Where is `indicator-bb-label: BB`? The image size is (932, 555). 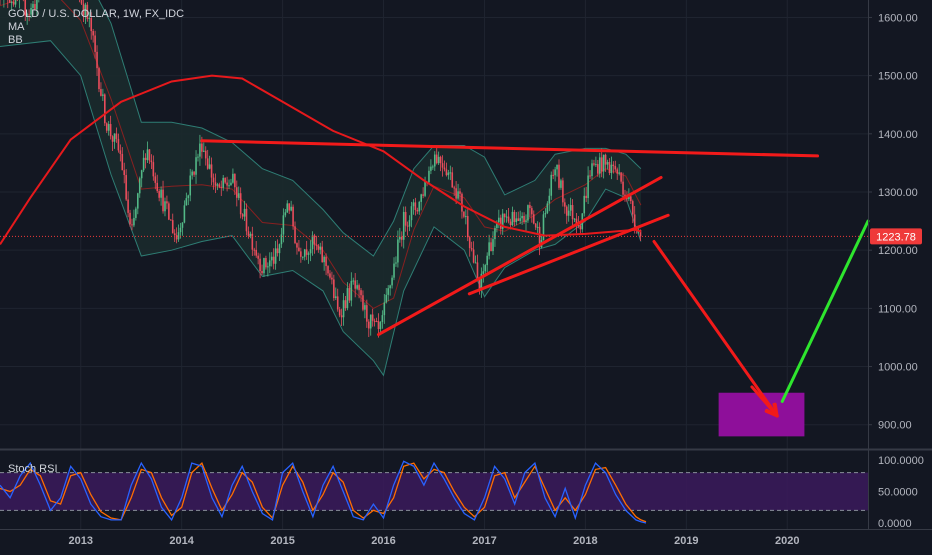 indicator-bb-label: BB is located at coordinates (15, 40).